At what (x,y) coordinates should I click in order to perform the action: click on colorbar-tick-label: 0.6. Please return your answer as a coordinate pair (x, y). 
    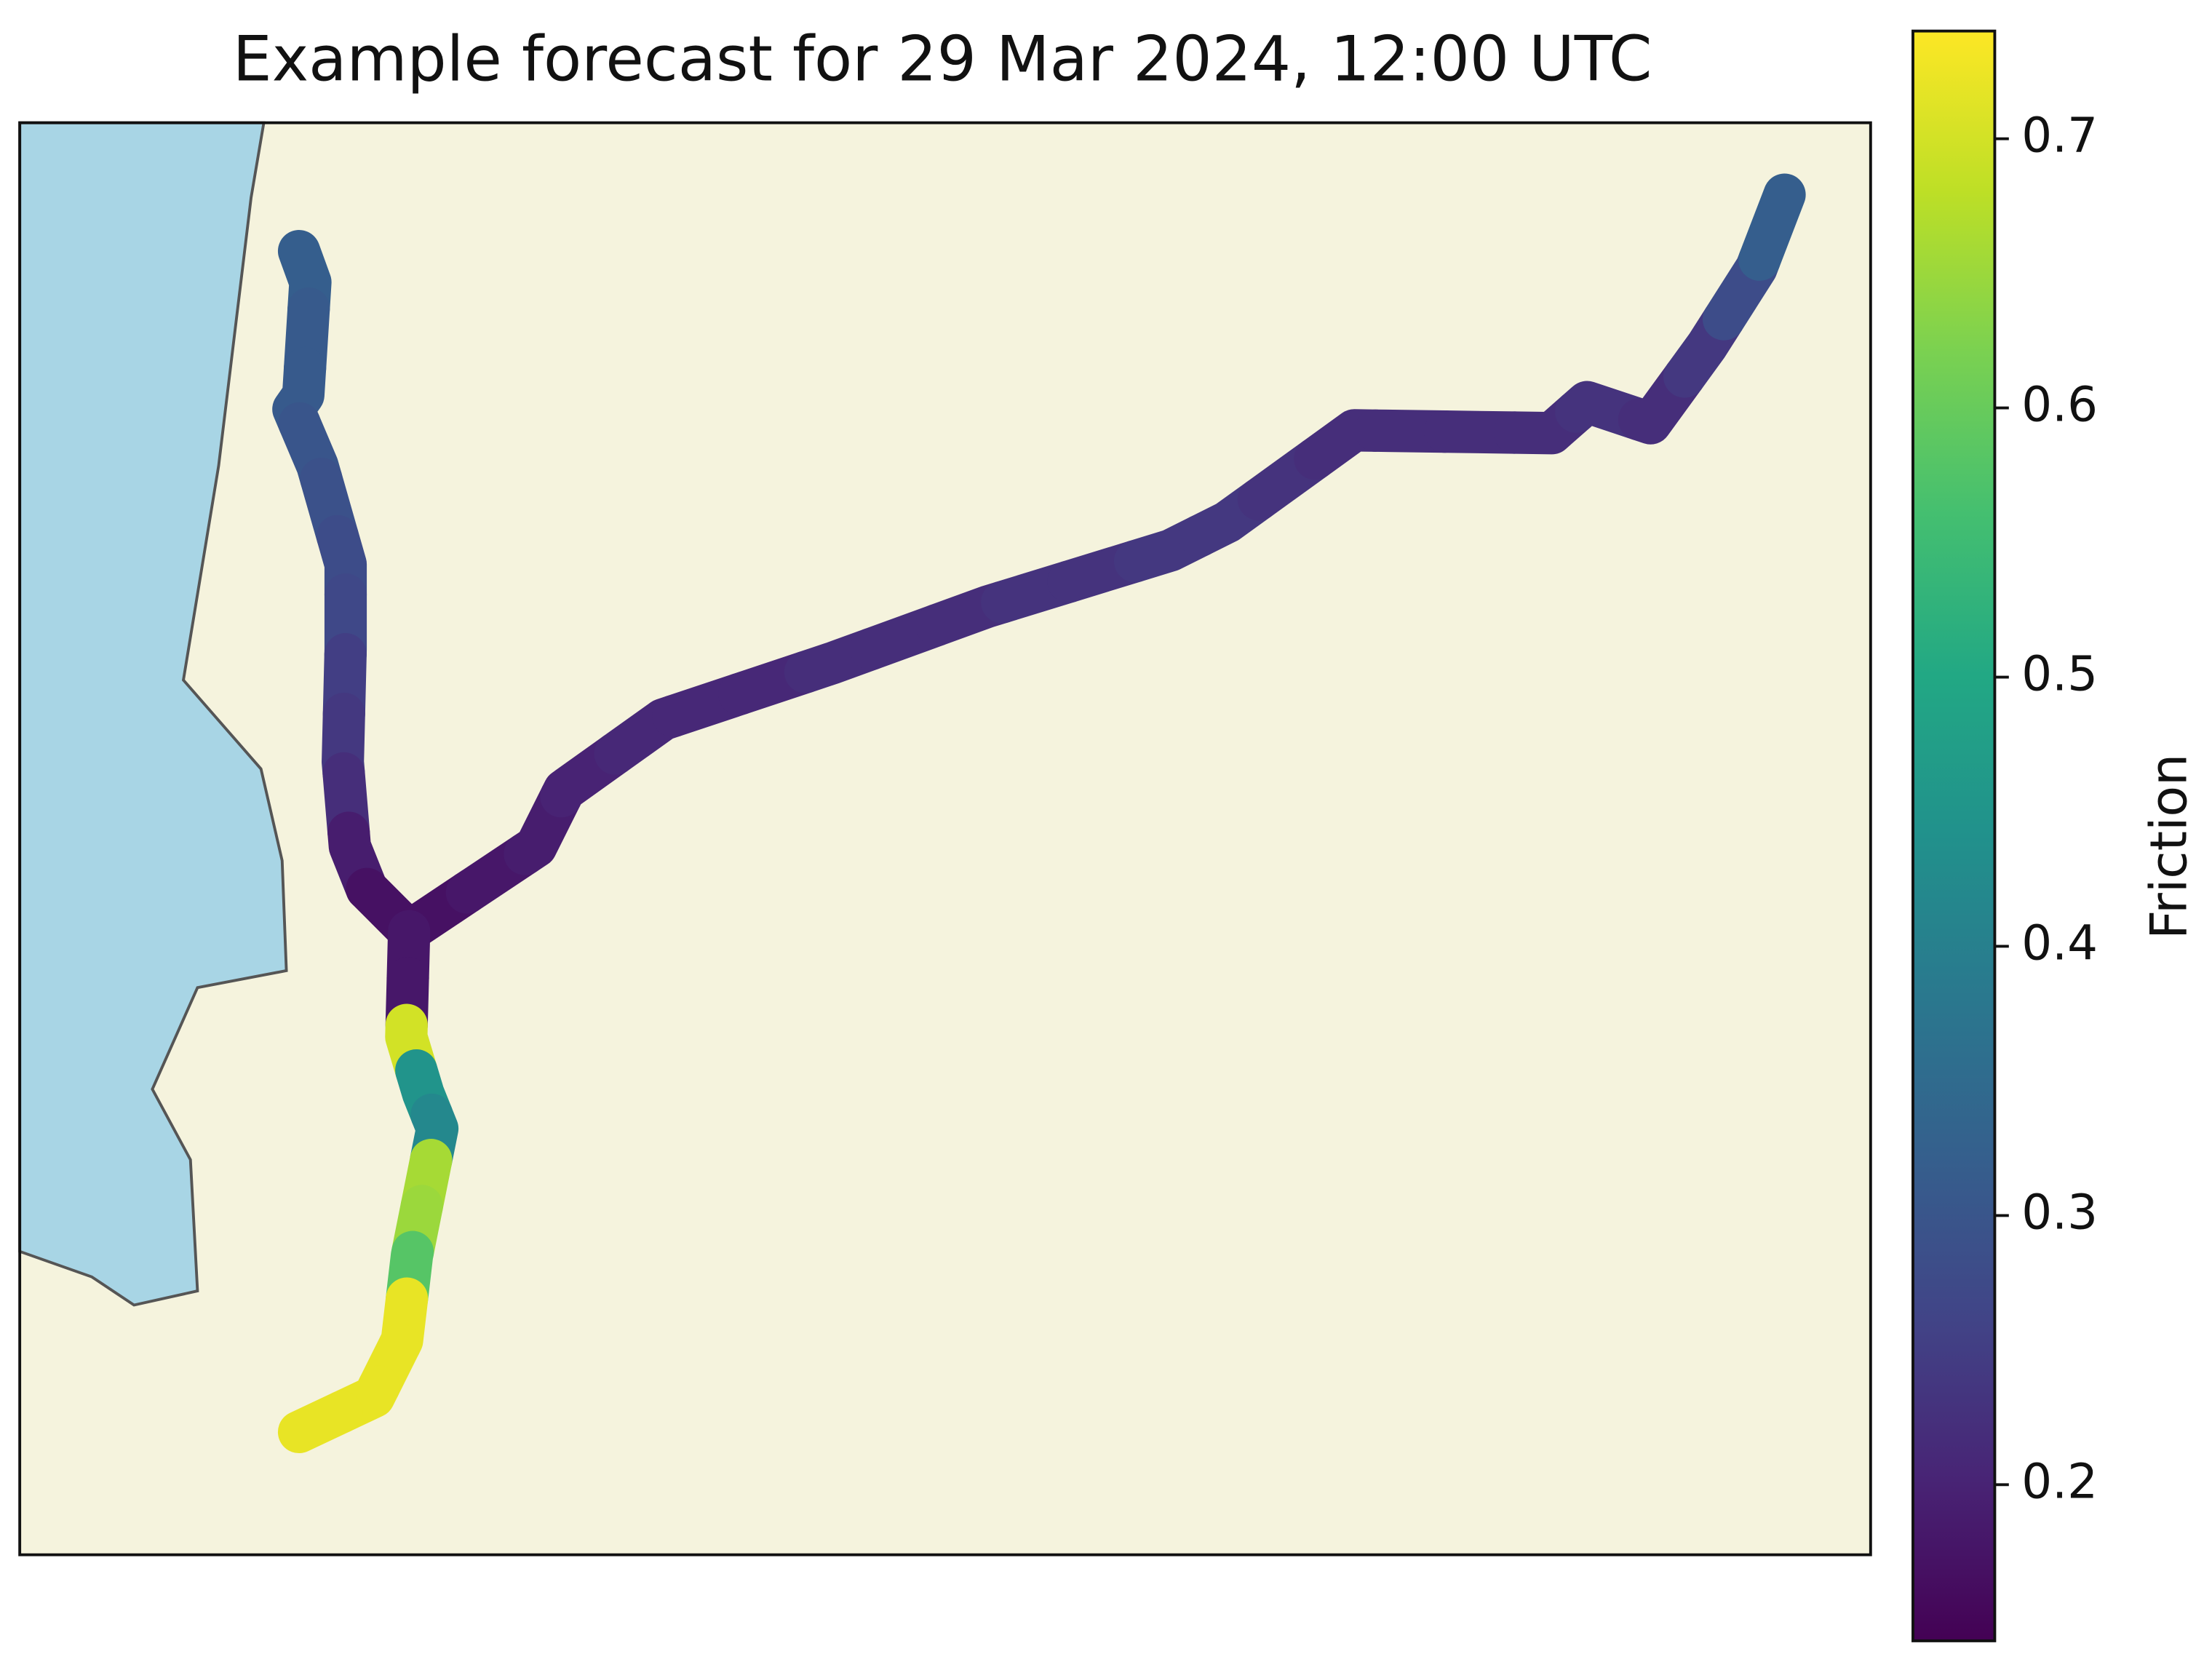
    Looking at the image, I should click on (2059, 405).